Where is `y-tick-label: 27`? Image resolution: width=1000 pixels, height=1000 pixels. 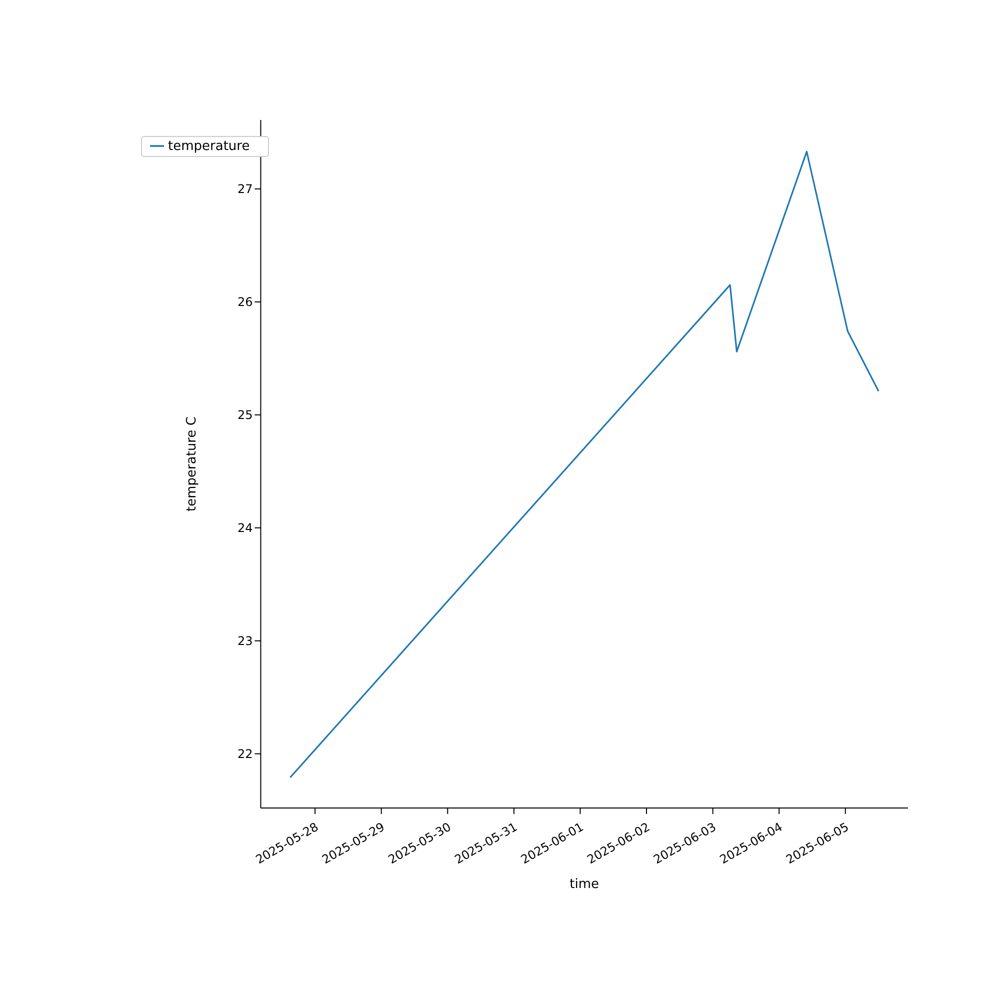
y-tick-label: 27 is located at coordinates (245, 189).